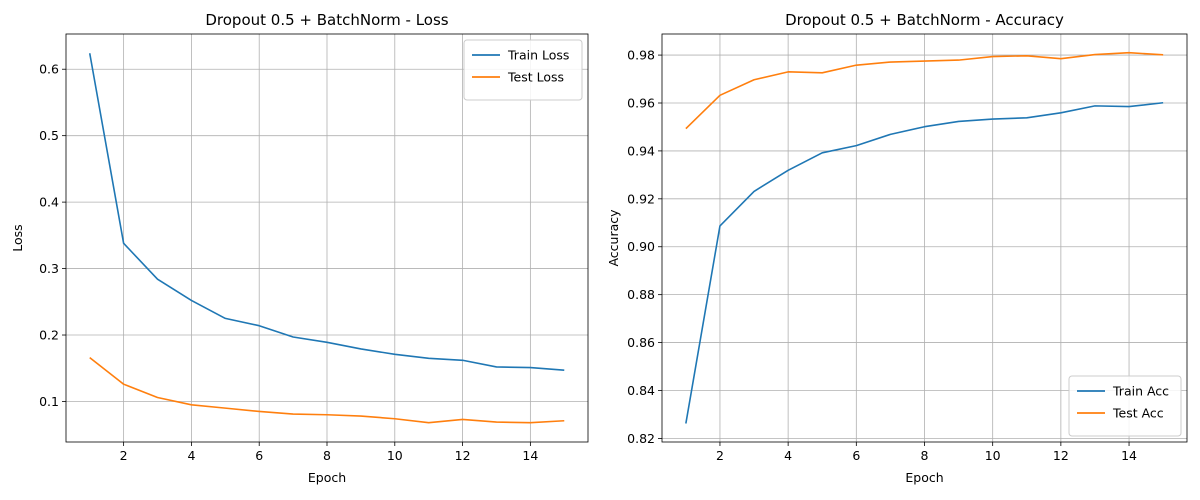  Describe the element at coordinates (49, 335) in the screenshot. I see `y-tick-label: 0.2` at that location.